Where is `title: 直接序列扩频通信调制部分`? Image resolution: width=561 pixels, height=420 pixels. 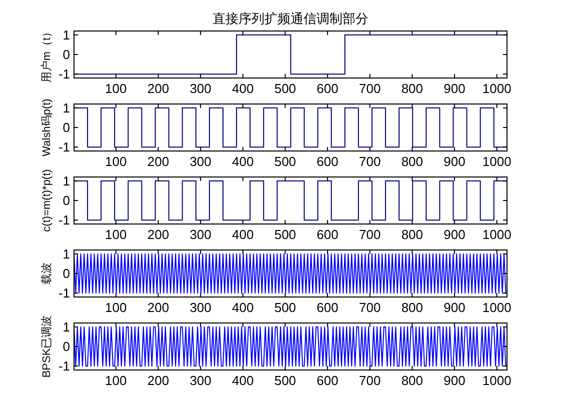
title: 直接序列扩频通信调制部分 is located at coordinates (290, 18).